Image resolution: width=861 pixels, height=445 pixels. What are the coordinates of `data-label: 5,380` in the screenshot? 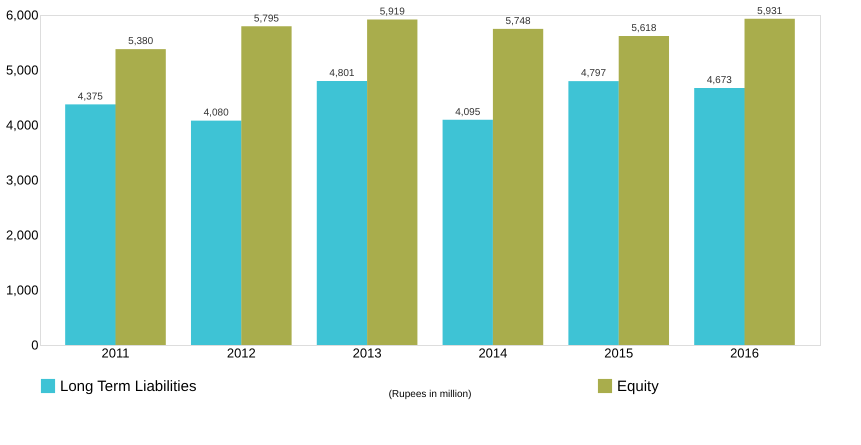 It's located at (141, 42).